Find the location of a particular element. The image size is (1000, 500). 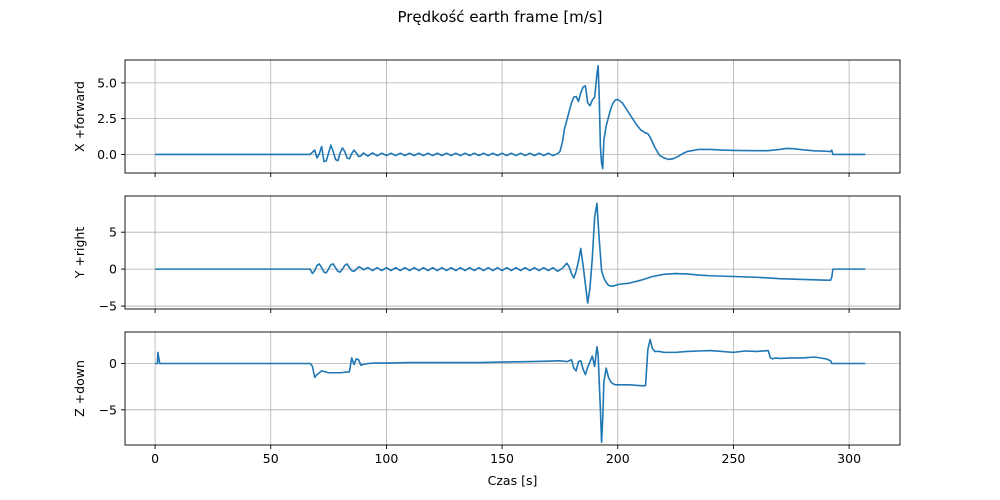

series-y-right is located at coordinates (510, 253).